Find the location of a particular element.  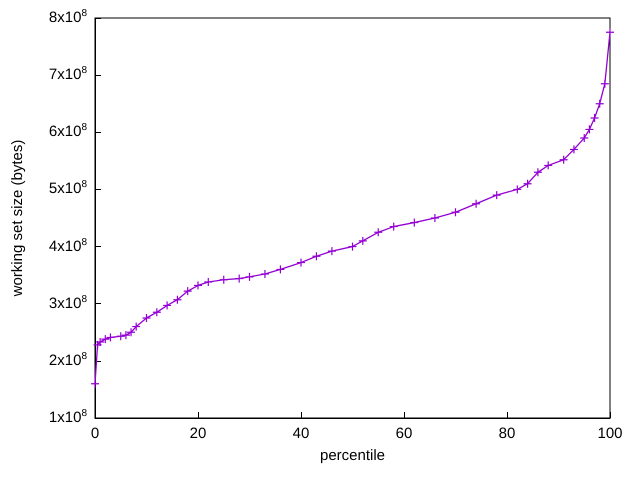

y-tick-label: 4x10$^{8}$ is located at coordinates (67, 246).